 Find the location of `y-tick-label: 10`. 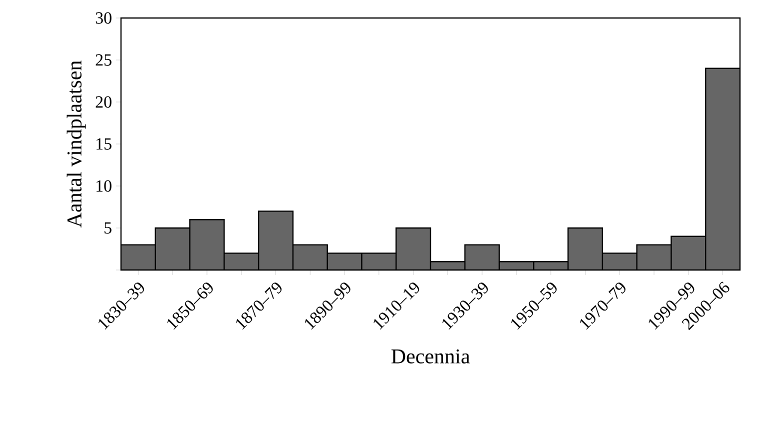

y-tick-label: 10 is located at coordinates (104, 186).